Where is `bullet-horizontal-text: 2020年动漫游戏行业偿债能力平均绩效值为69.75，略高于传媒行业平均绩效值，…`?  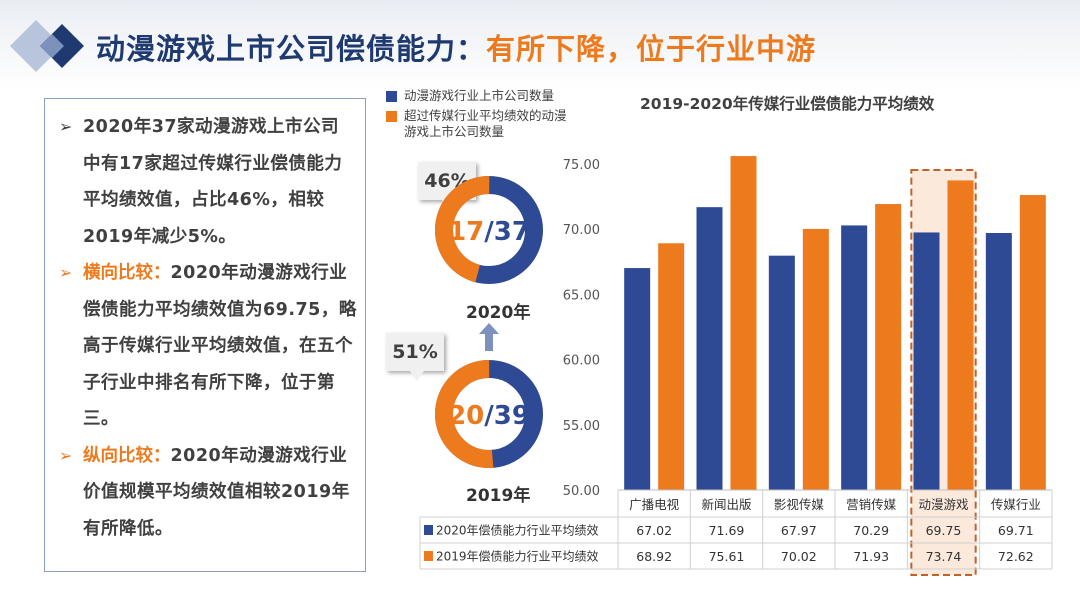
bullet-horizontal-text: 2020年动漫游戏行业偿债能力平均绩效值为69.75，略高于传媒行业平均绩效值，… is located at coordinates (220, 346).